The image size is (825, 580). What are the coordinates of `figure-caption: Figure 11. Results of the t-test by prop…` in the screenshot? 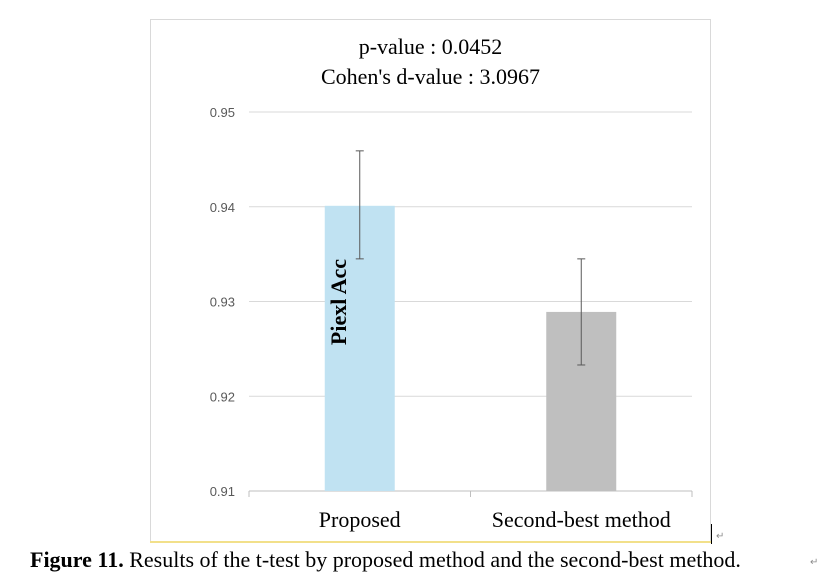 It's located at (385, 560).